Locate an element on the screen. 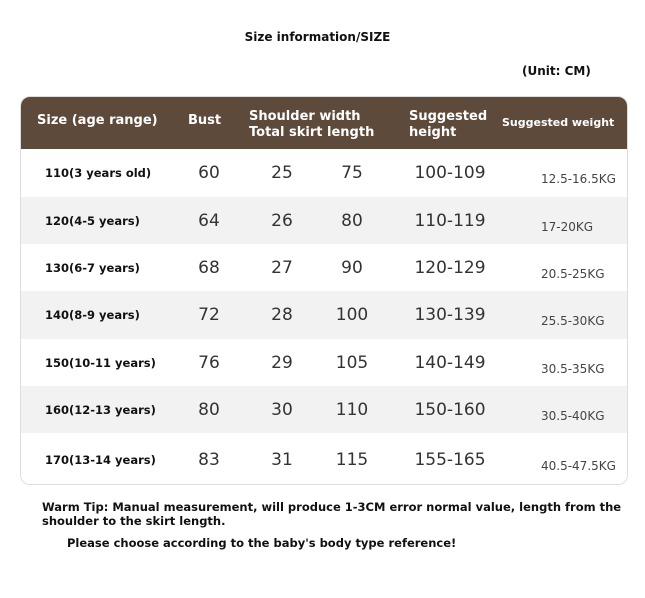  table-row: 150(10-11 years) 76 29 105 140-149 30.5-35KG is located at coordinates (324, 362).